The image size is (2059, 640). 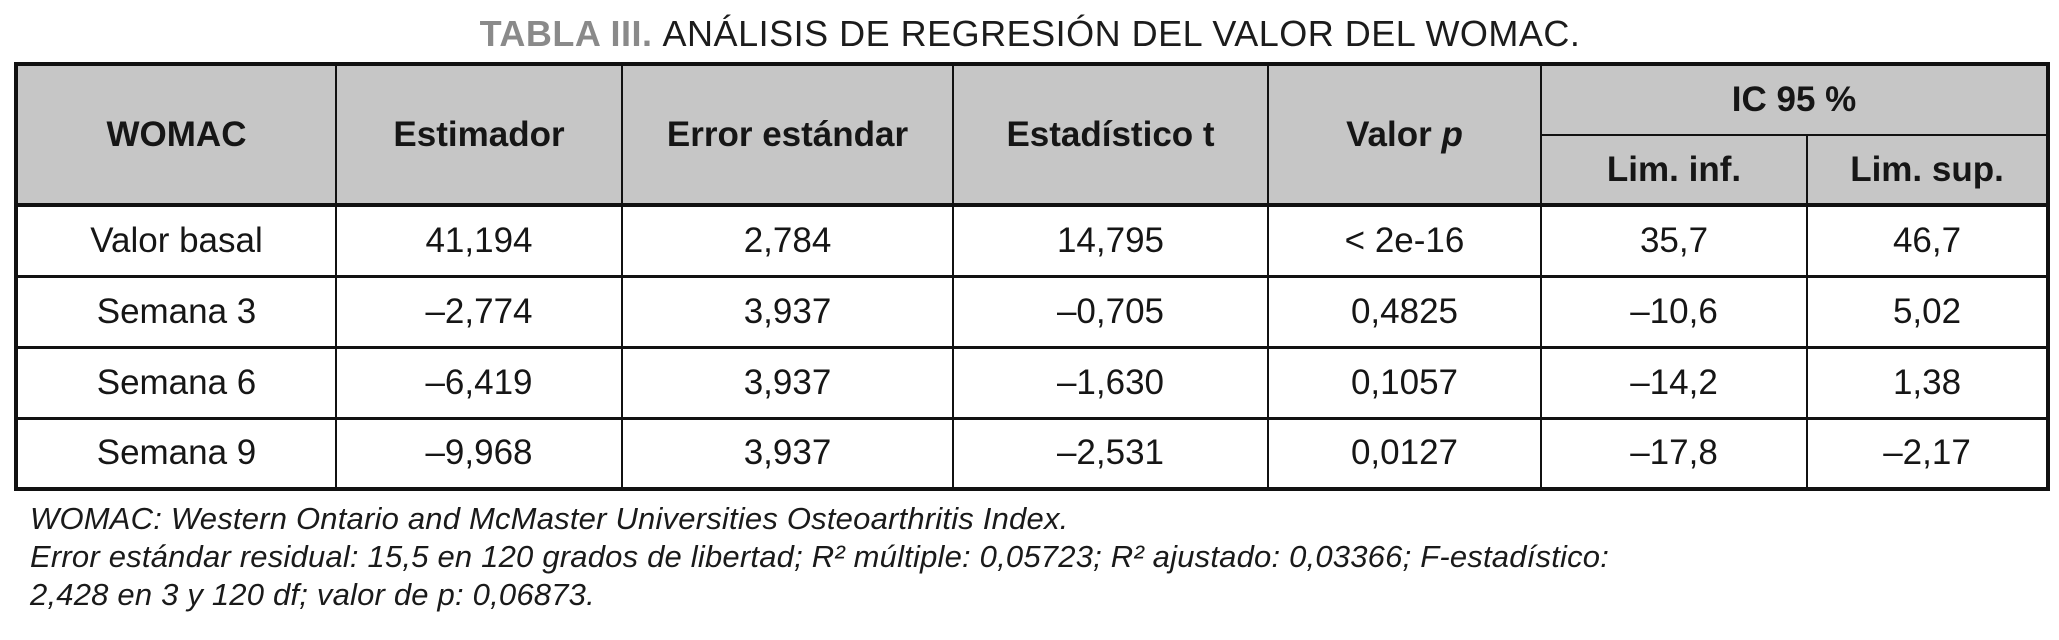 What do you see at coordinates (1404, 453) in the screenshot?
I see `cell-valor-p: 0,0127` at bounding box center [1404, 453].